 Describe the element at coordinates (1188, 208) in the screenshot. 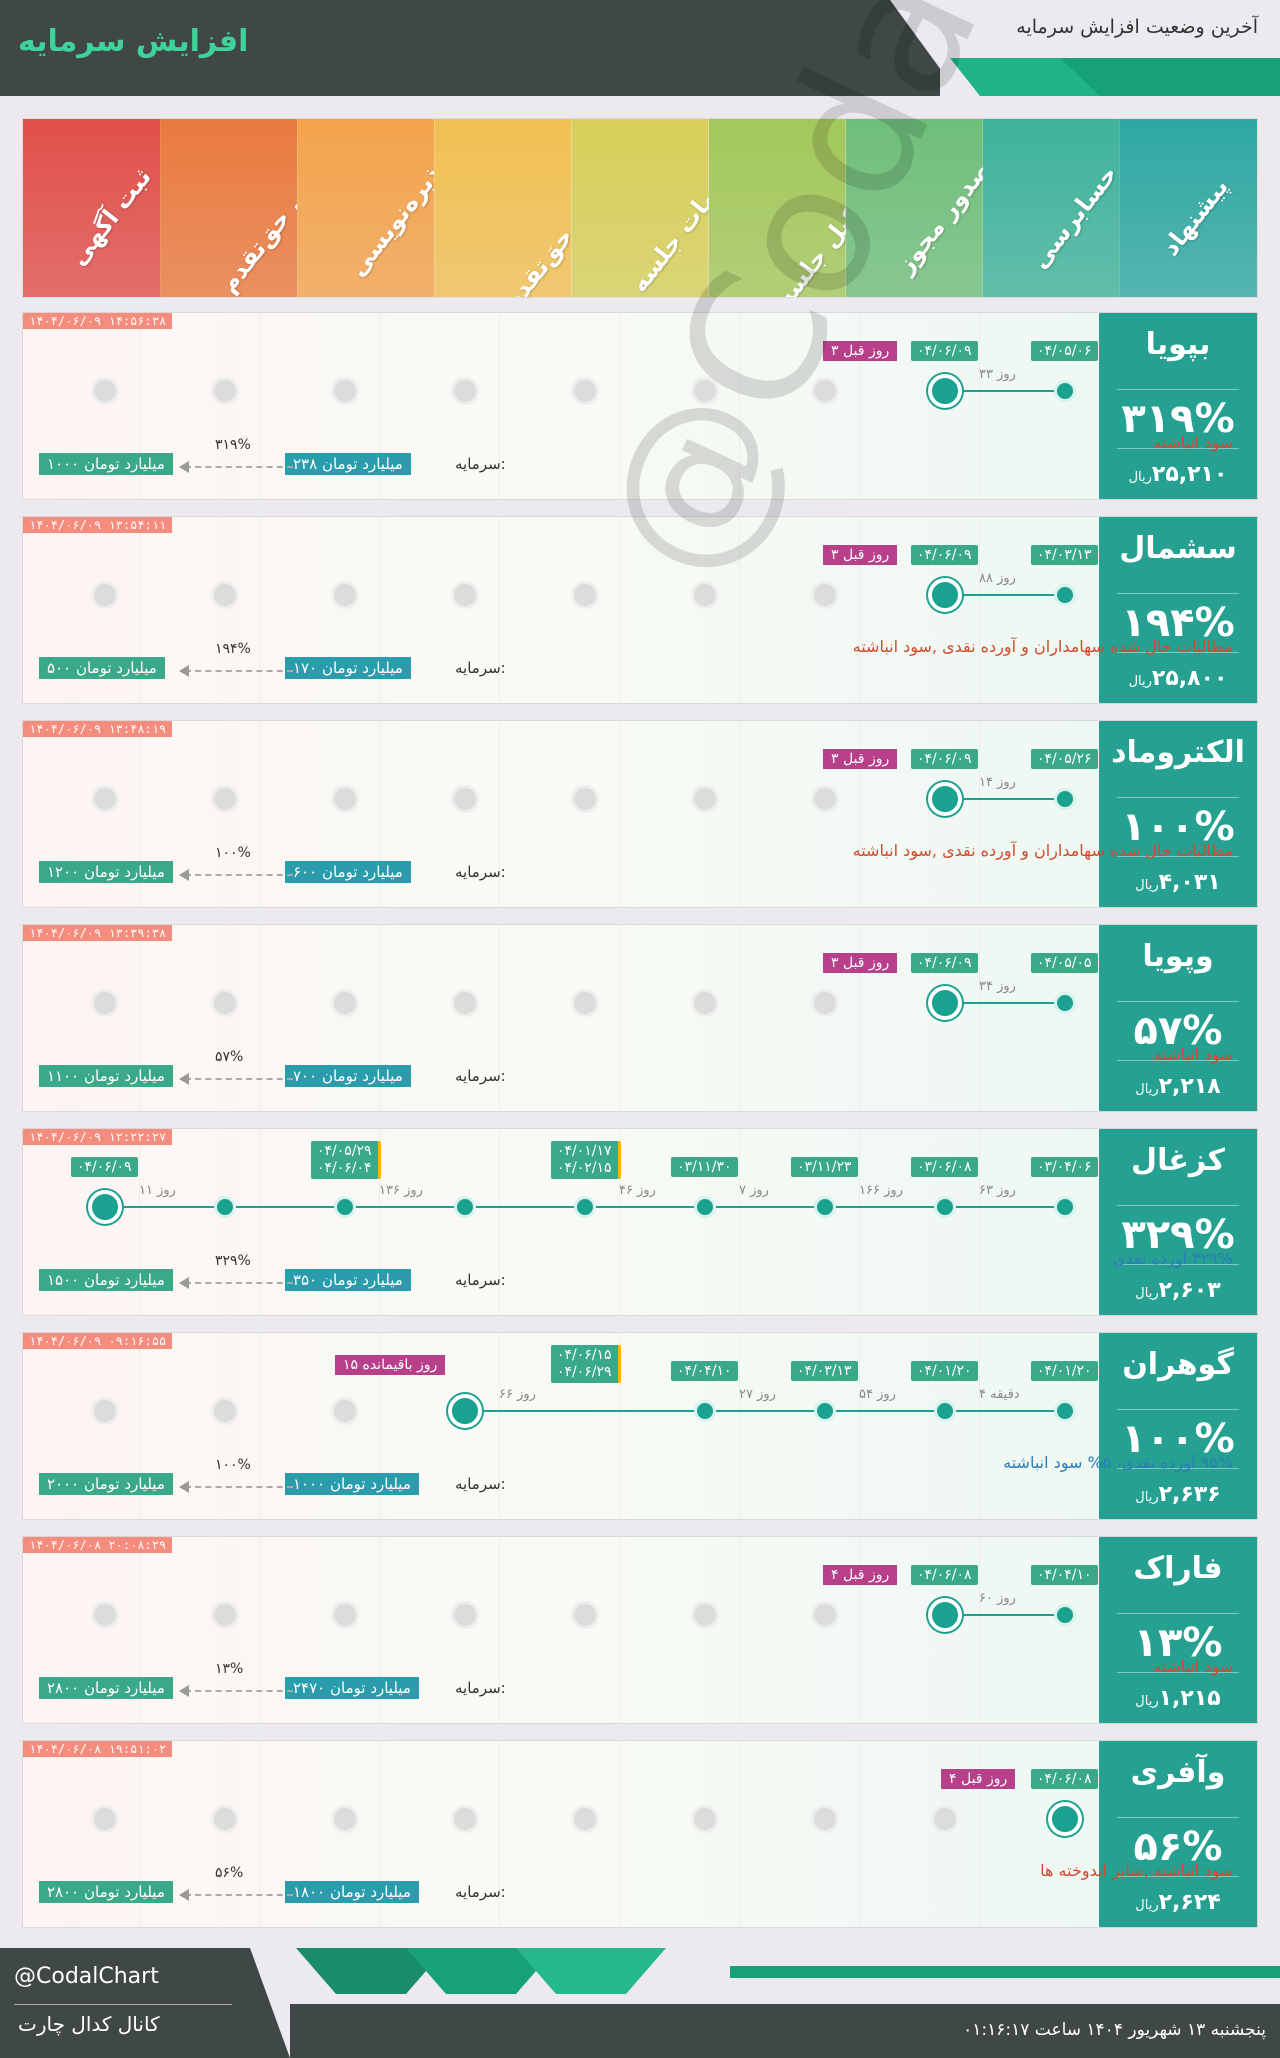

I see `stage-0: پیشنهاد` at that location.